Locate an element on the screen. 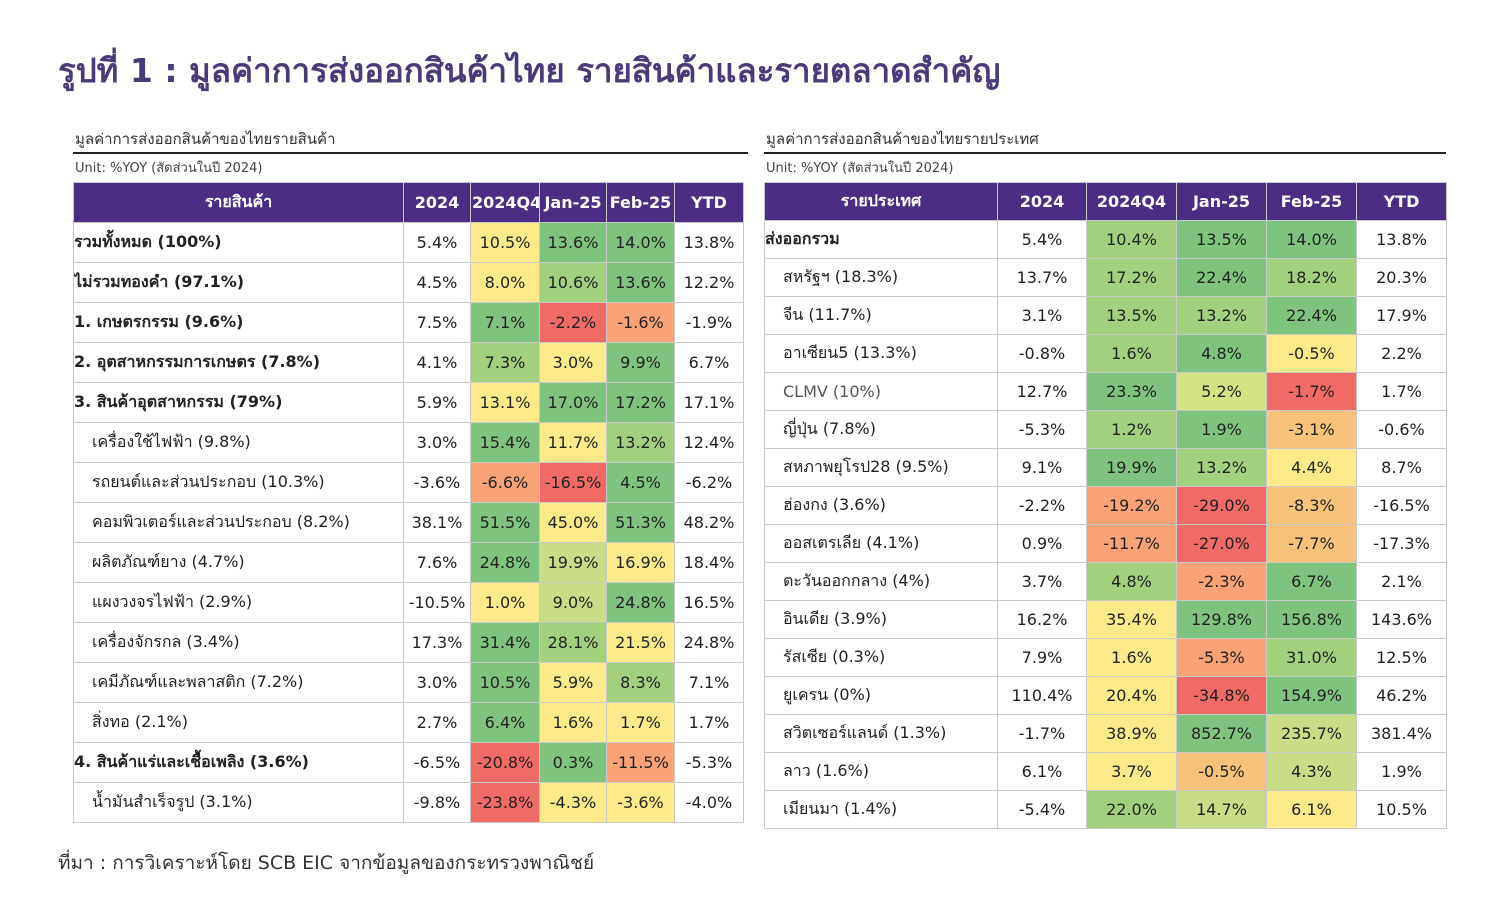  row-label: ญี่ปุ่น (7.8%) is located at coordinates (881, 429).